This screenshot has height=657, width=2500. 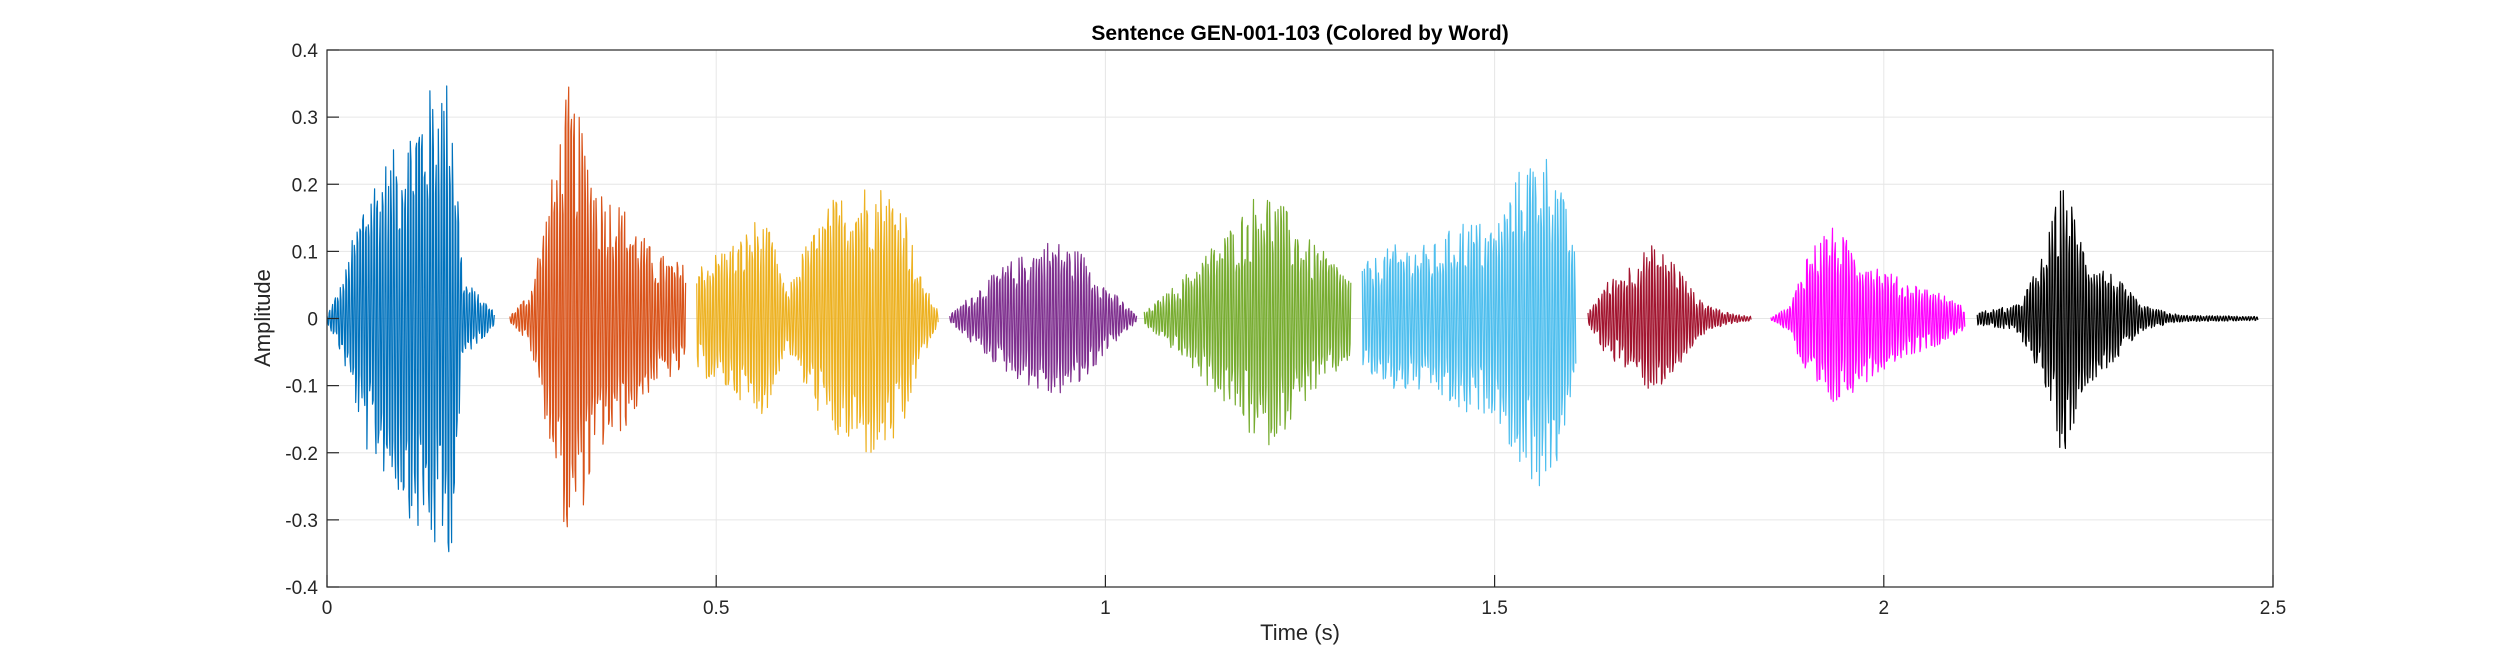 What do you see at coordinates (301, 521) in the screenshot?
I see `y-tick-label: -0.3` at bounding box center [301, 521].